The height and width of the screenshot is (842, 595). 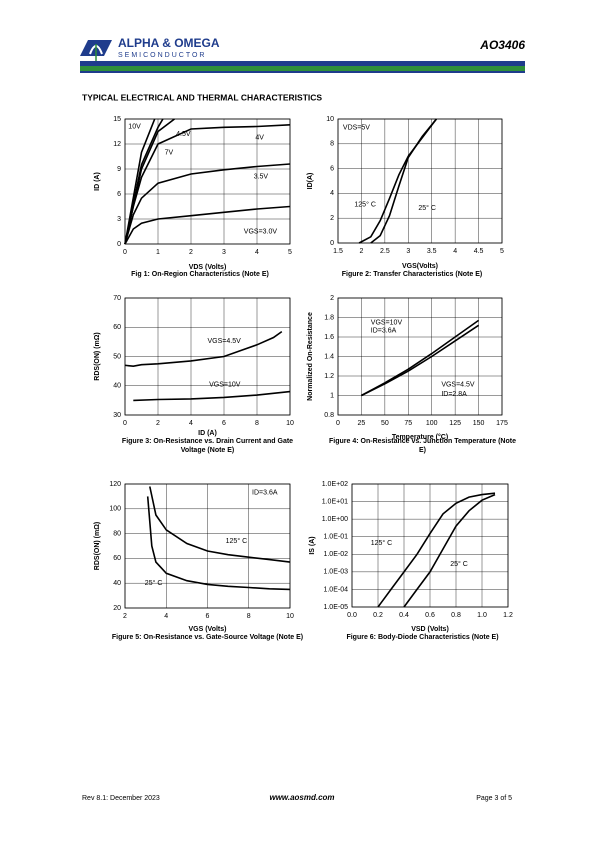 I want to click on band, so click(x=302, y=63).